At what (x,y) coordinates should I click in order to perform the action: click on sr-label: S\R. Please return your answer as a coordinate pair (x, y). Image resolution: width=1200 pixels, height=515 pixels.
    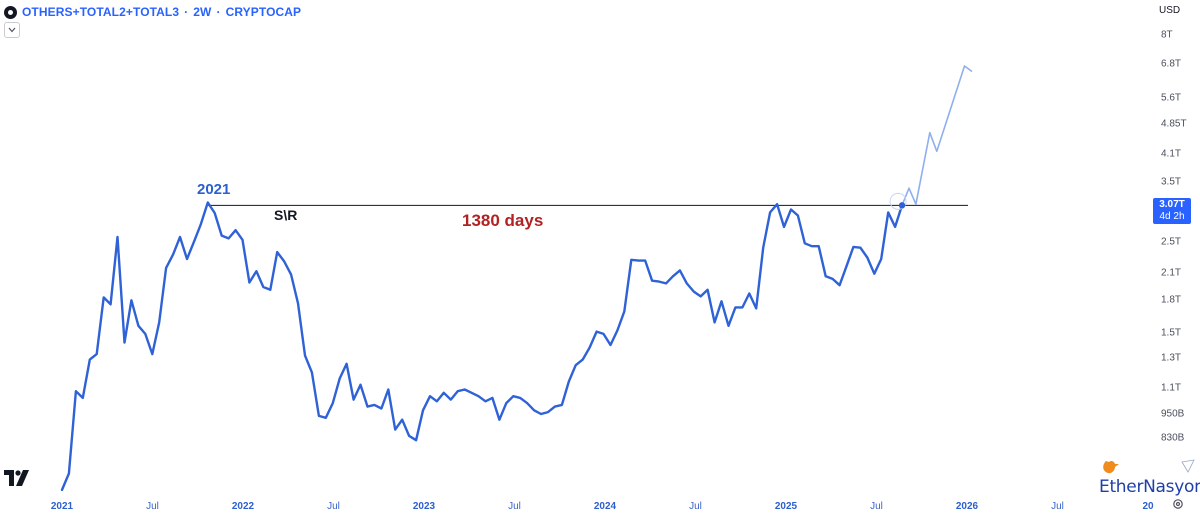
    Looking at the image, I should click on (286, 215).